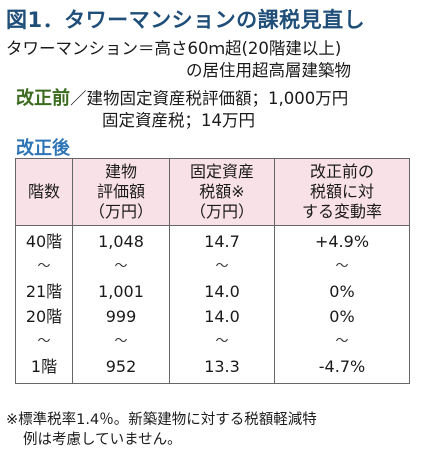 The width and height of the screenshot is (422, 458). I want to click on cell-floor: 1階, so click(44, 369).